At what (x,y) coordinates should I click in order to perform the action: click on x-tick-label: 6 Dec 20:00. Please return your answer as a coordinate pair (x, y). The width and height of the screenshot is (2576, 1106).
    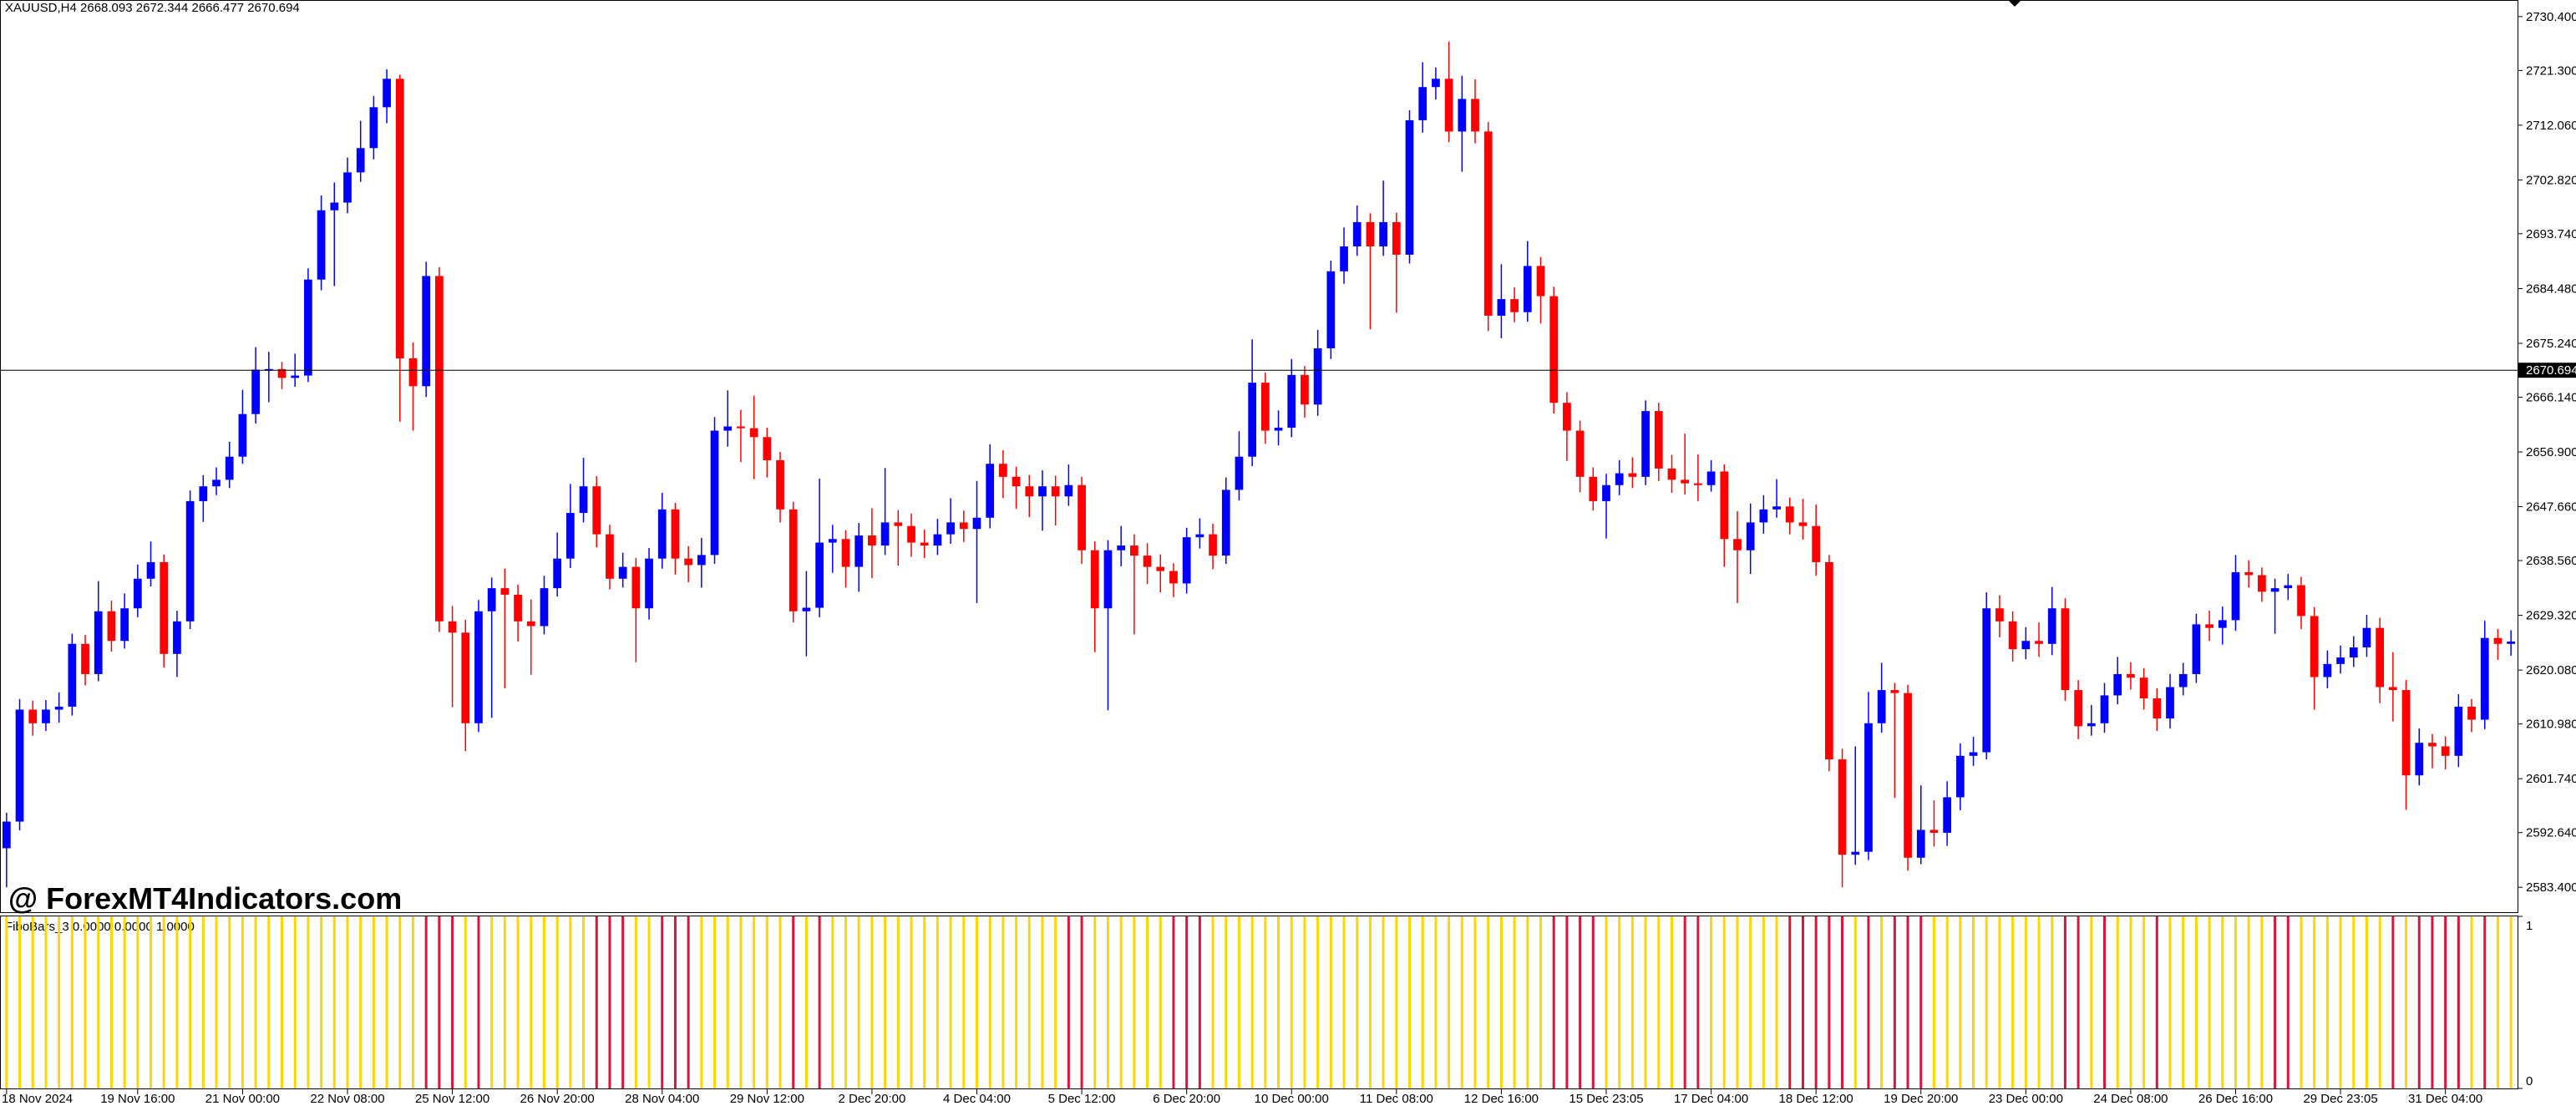
    Looking at the image, I should click on (1186, 1099).